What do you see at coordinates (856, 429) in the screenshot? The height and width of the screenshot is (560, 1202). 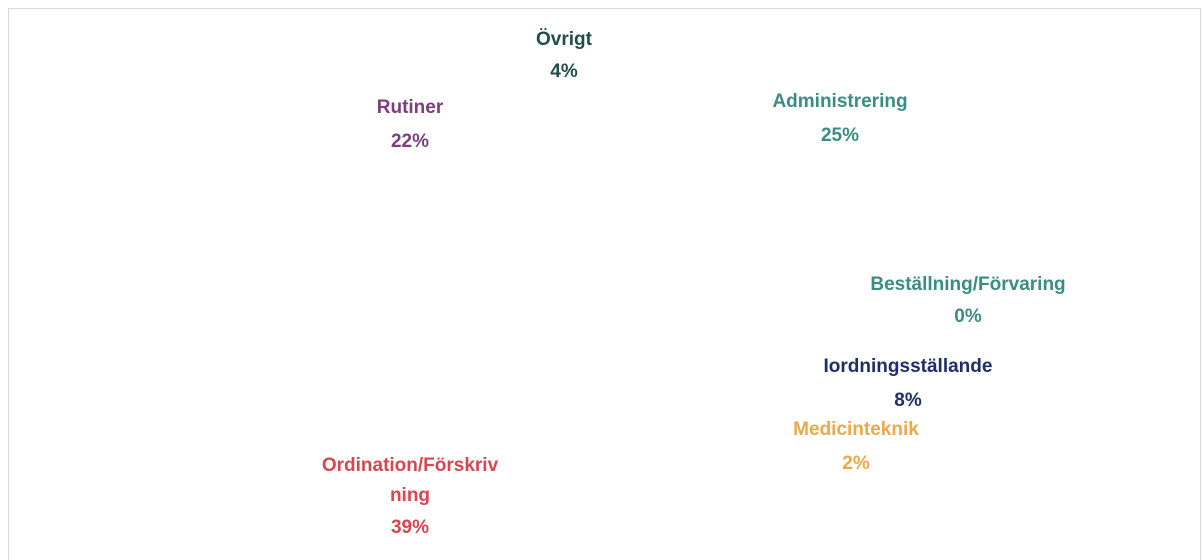 I see `slice-label: Medicinteknik` at bounding box center [856, 429].